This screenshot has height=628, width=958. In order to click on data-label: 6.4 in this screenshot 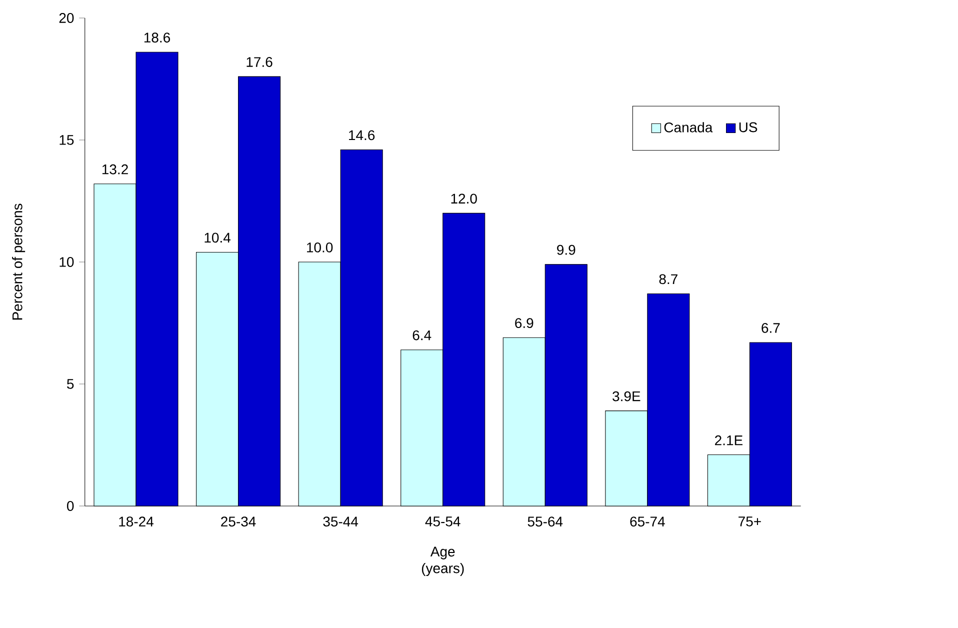, I will do `click(422, 335)`.